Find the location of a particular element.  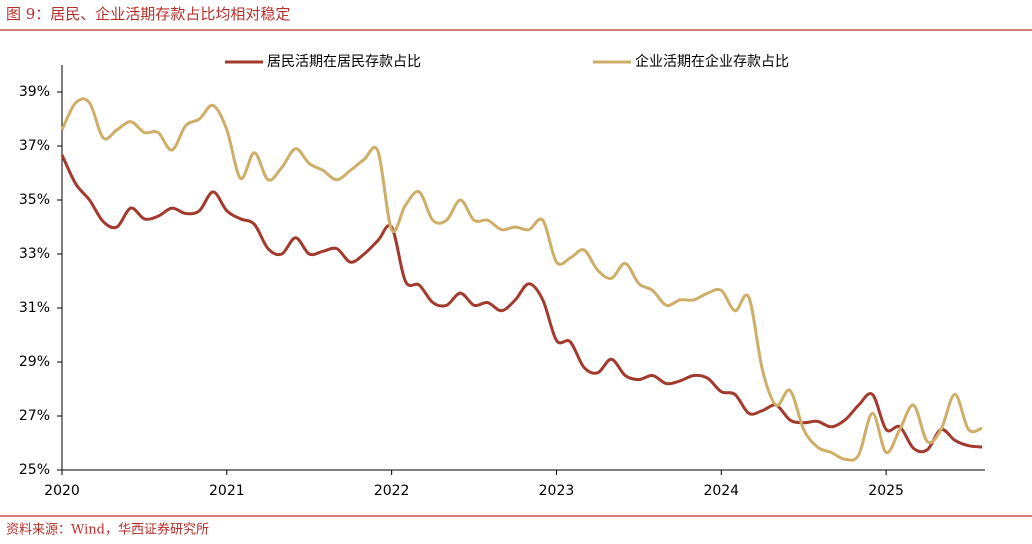

y-tick-label: 35% is located at coordinates (34, 200).